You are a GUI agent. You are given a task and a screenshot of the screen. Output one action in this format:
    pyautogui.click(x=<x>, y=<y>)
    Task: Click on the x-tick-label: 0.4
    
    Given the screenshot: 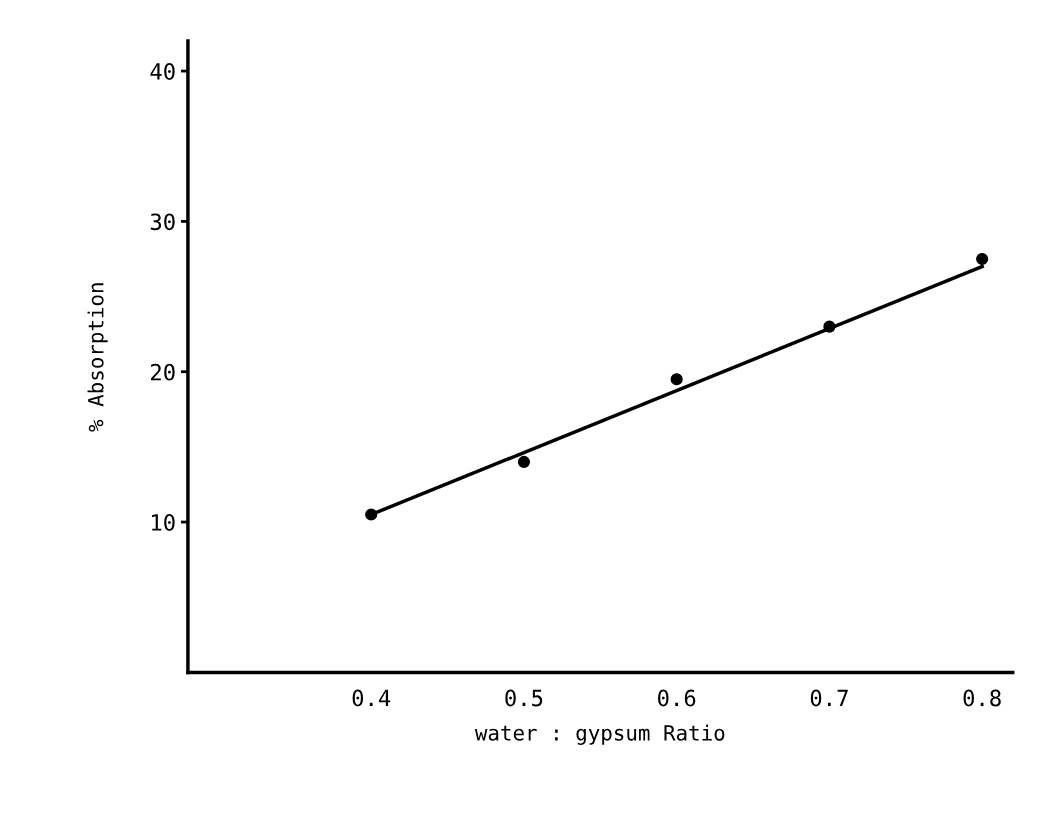 What is the action you would take?
    pyautogui.click(x=371, y=698)
    